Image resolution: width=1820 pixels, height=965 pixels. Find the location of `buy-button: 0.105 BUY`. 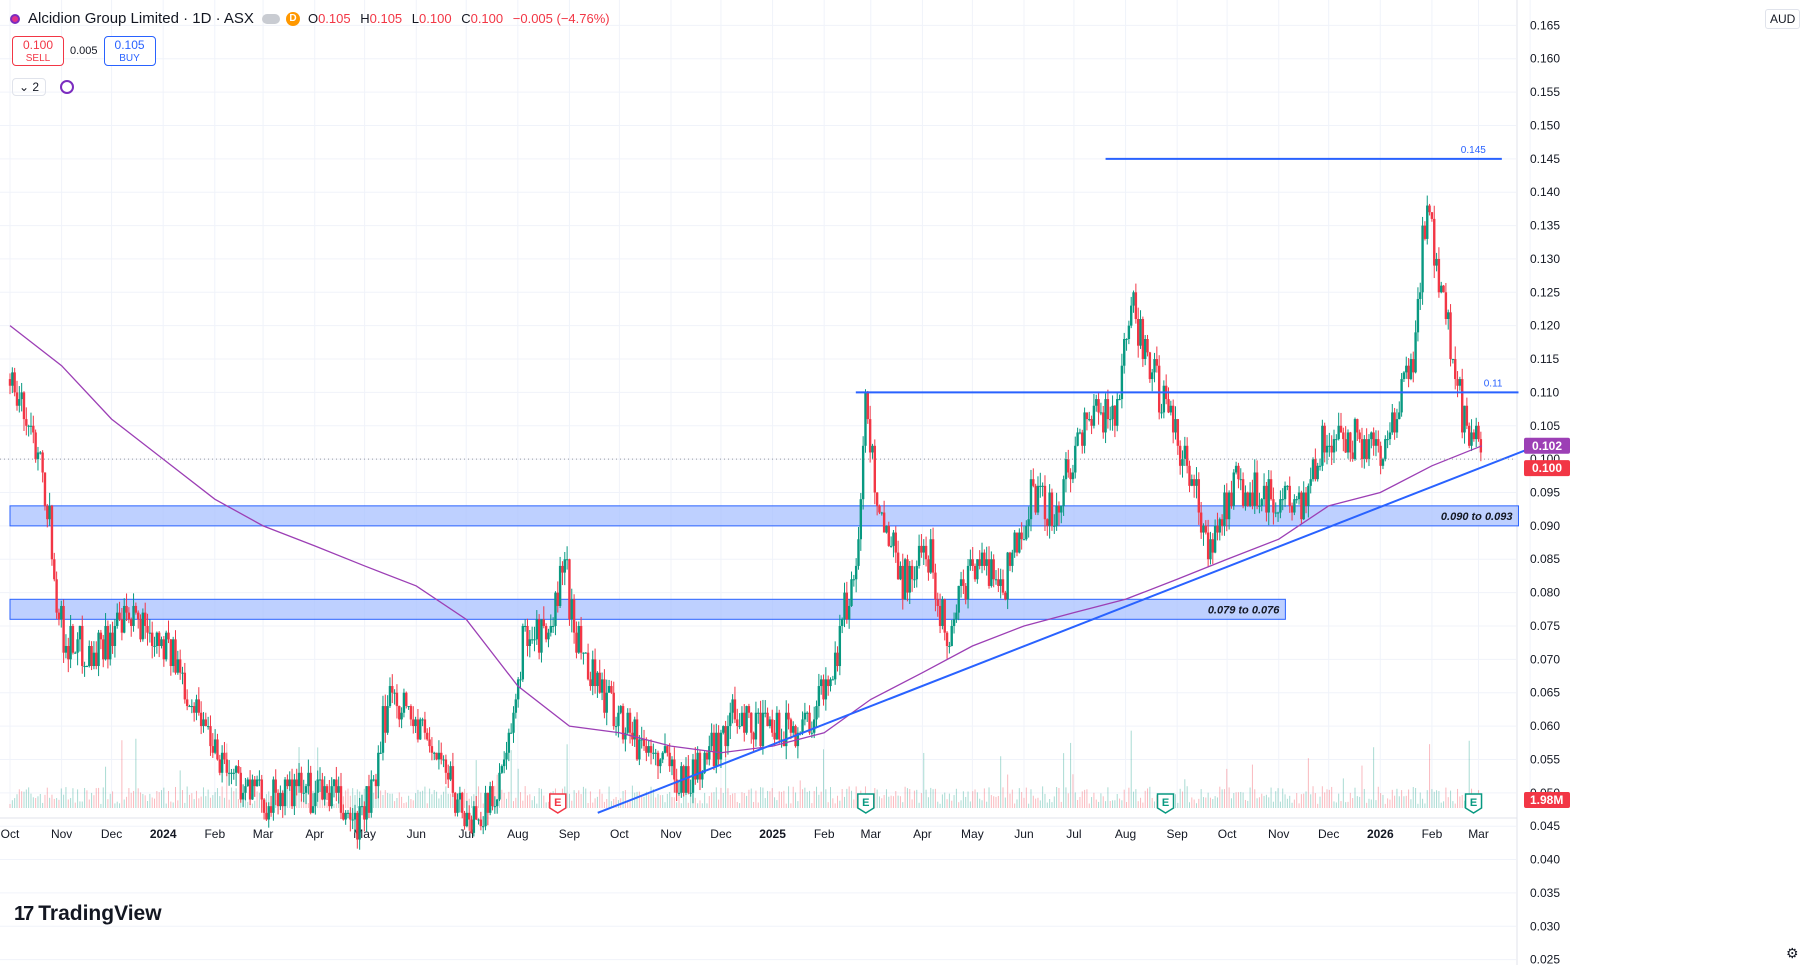

buy-button: 0.105 BUY is located at coordinates (129, 51).